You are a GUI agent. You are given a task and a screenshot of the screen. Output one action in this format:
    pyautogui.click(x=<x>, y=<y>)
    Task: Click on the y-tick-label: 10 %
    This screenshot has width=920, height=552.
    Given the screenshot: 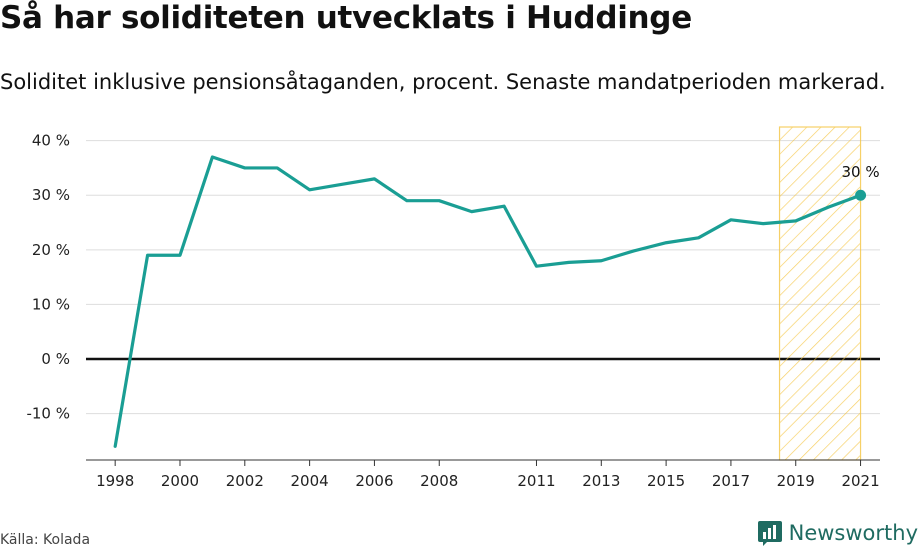 What is the action you would take?
    pyautogui.click(x=51, y=304)
    